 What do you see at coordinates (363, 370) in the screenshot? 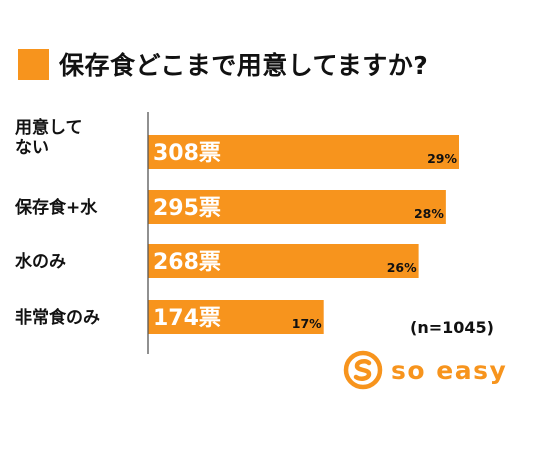
I see `so-easy-logo-icon` at bounding box center [363, 370].